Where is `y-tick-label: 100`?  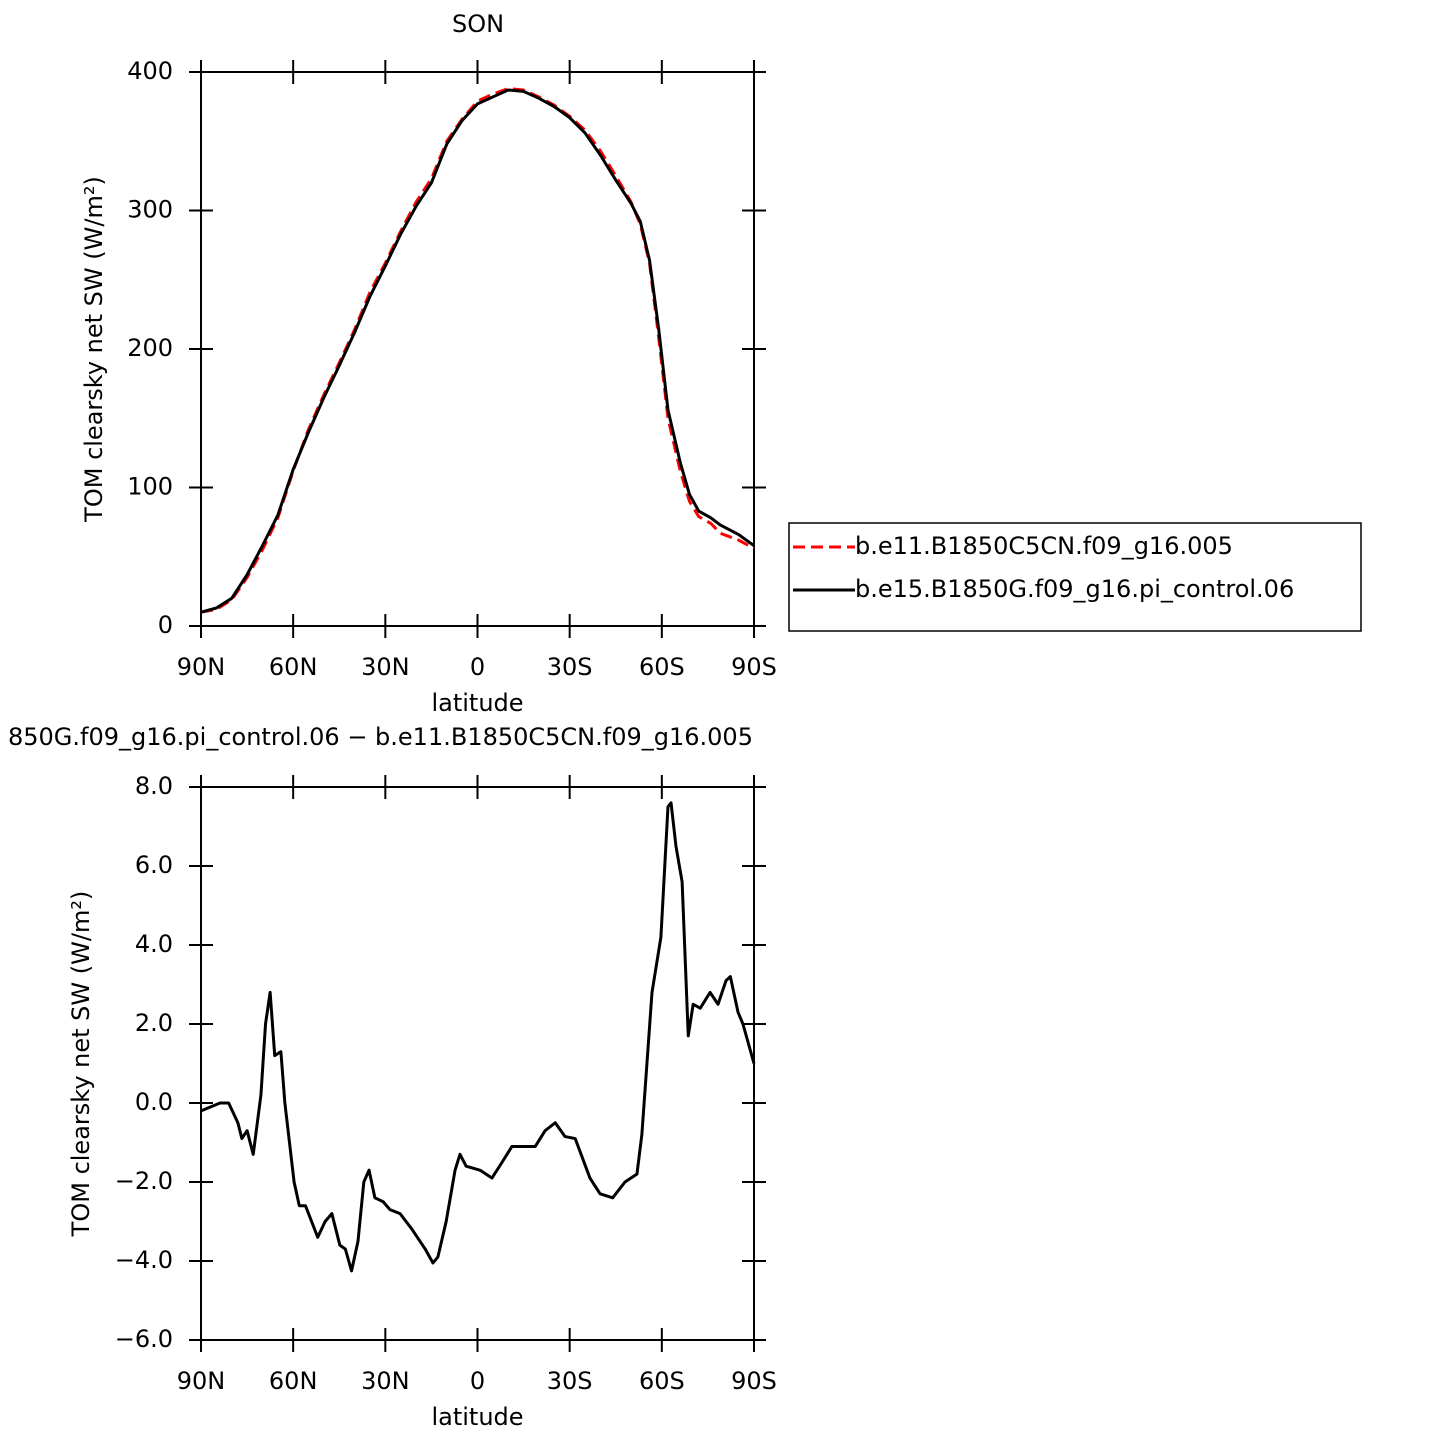
y-tick-label: 100 is located at coordinates (150, 487).